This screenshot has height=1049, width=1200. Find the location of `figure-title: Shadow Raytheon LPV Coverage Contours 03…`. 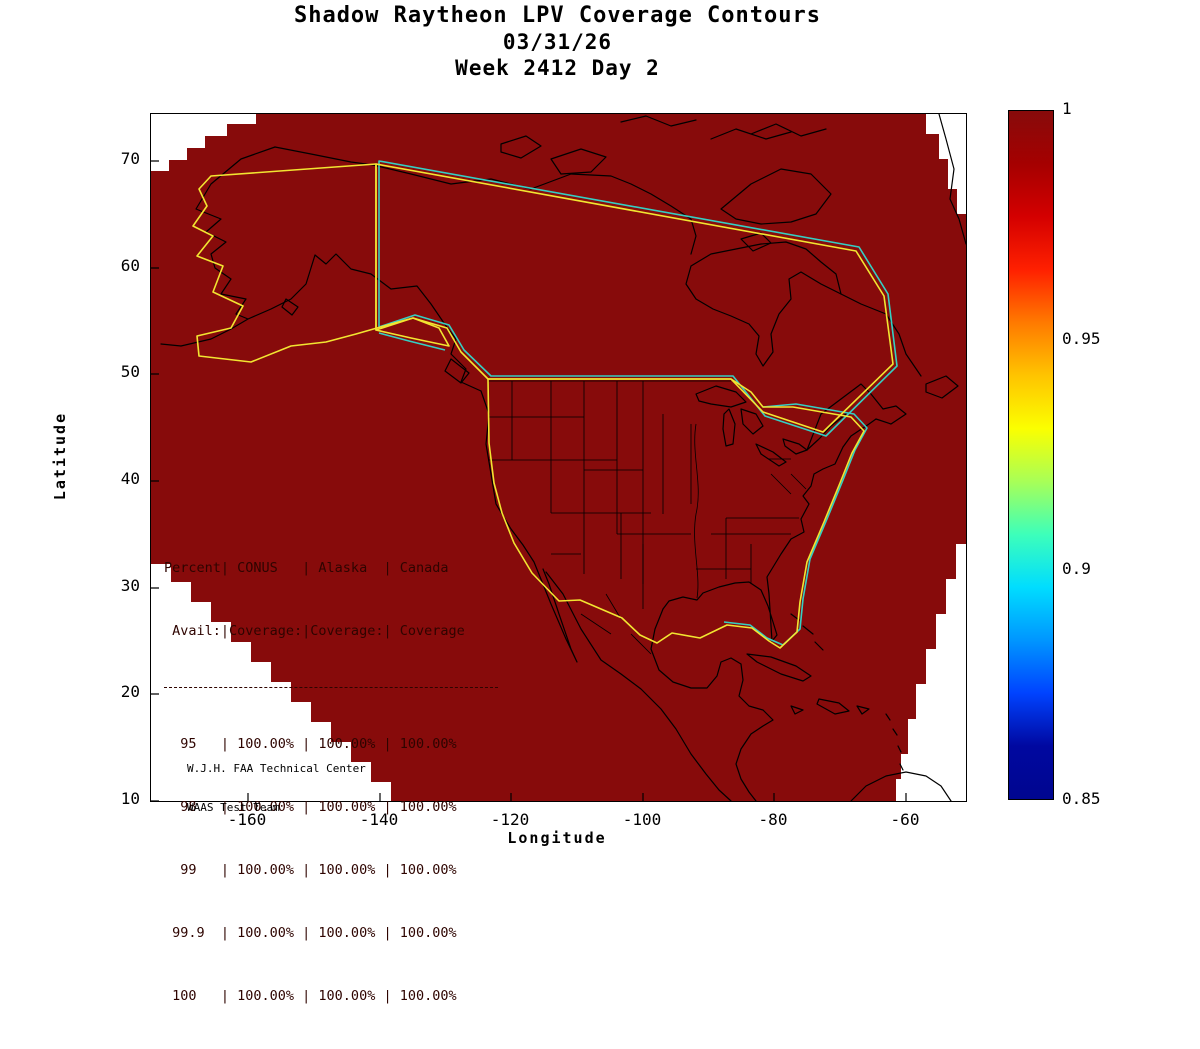

figure-title: Shadow Raytheon LPV Coverage Contours 03… is located at coordinates (557, 41).